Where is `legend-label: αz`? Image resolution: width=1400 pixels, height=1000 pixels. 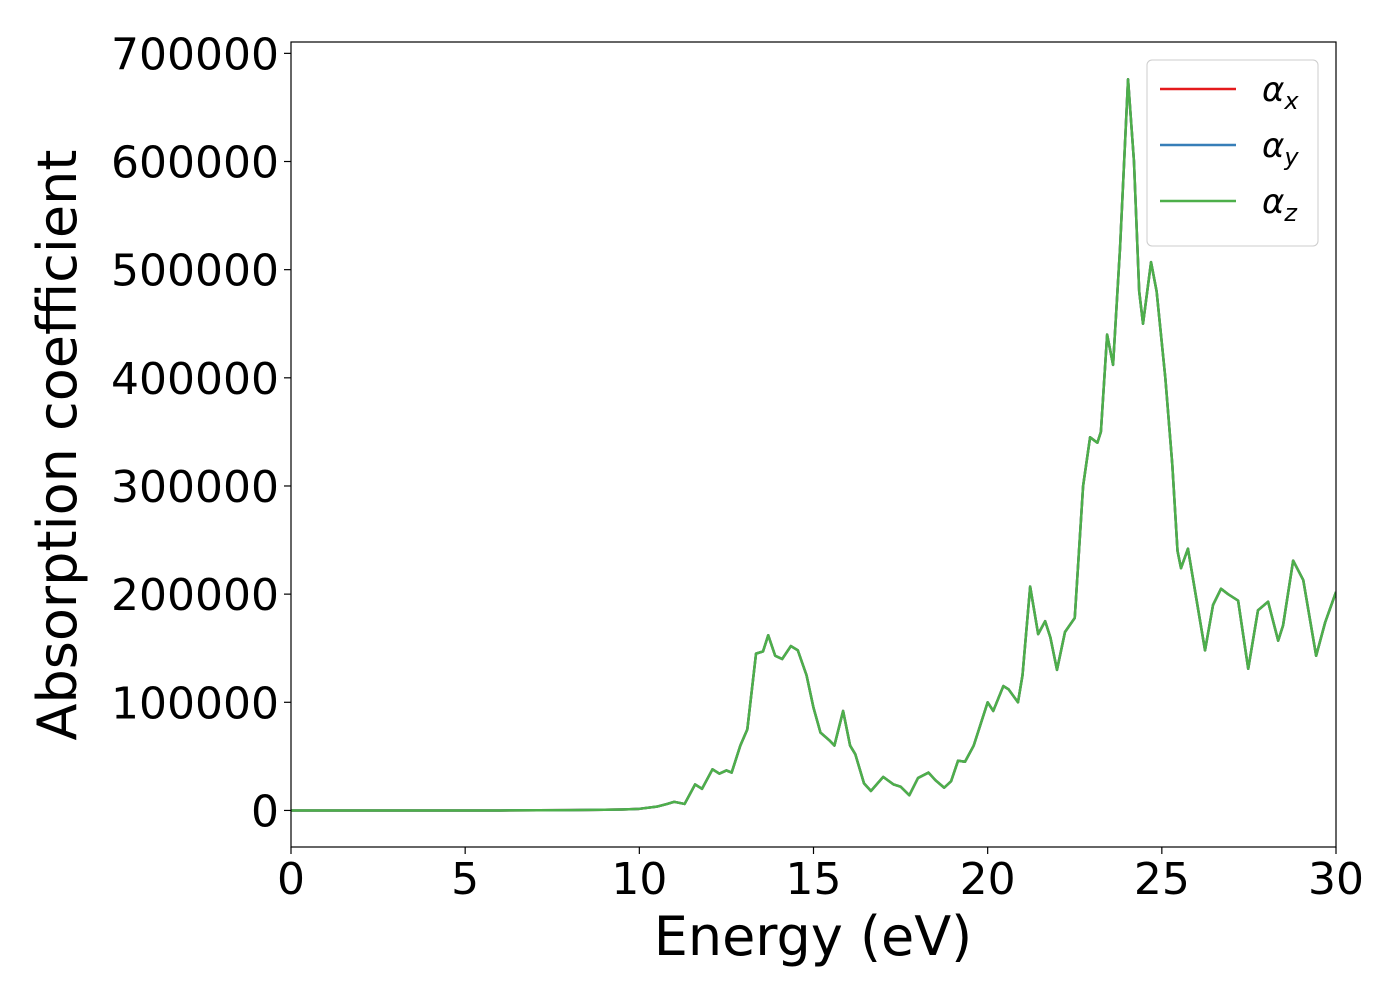 legend-label: αz is located at coordinates (1280, 204).